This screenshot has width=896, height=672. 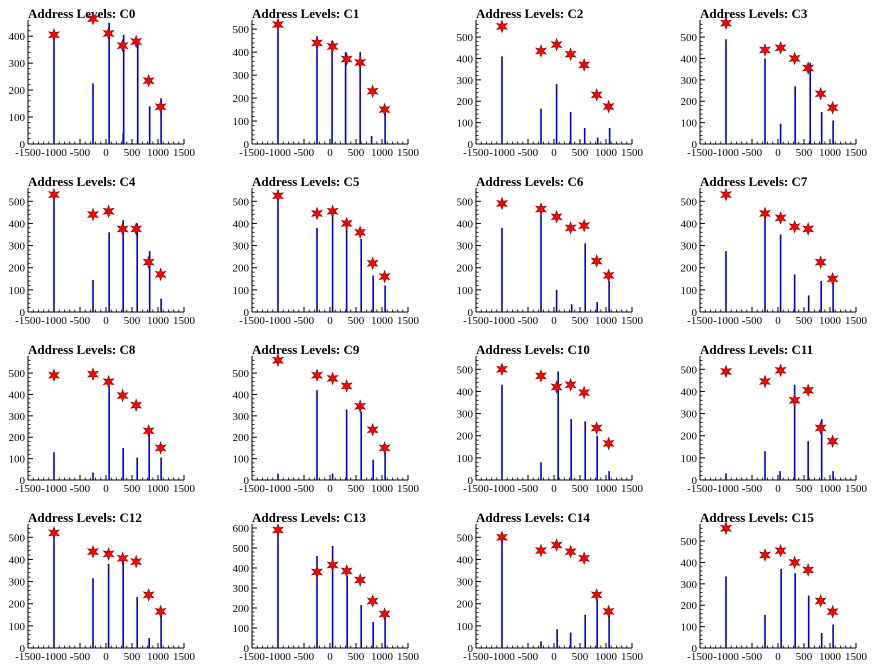 What do you see at coordinates (754, 13) in the screenshot?
I see `chart-title: Address Levels: C3` at bounding box center [754, 13].